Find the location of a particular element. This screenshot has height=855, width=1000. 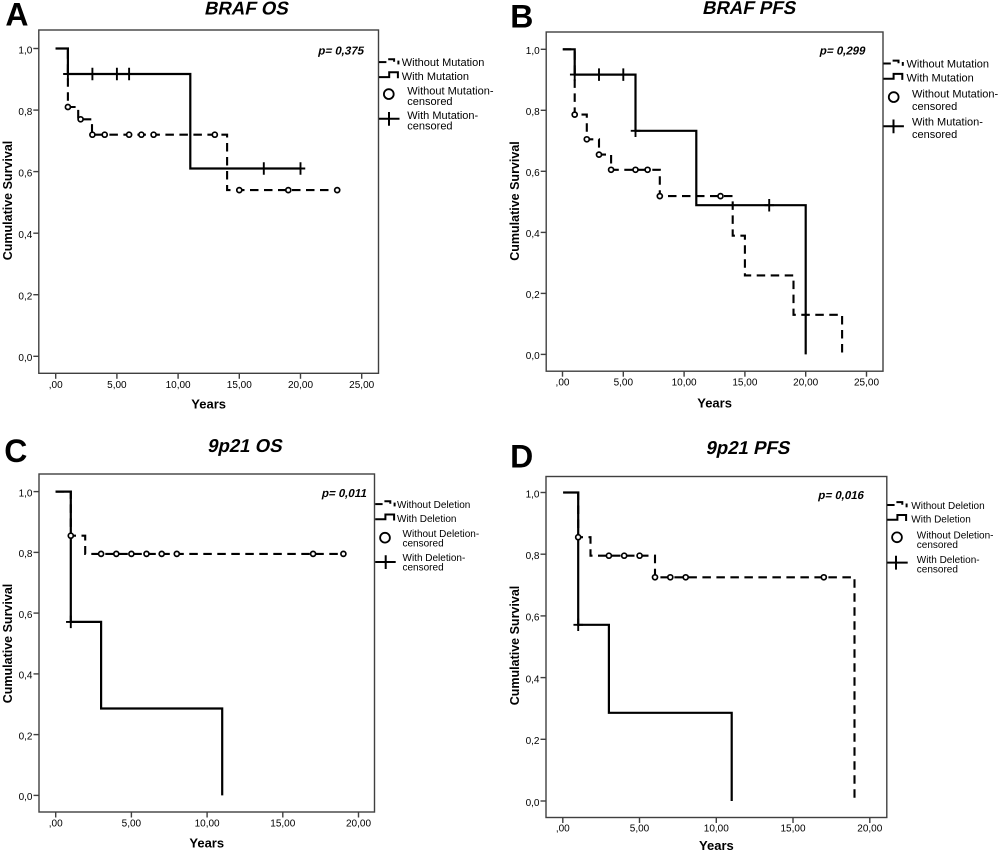

svg-text: D is located at coordinates (521, 457).